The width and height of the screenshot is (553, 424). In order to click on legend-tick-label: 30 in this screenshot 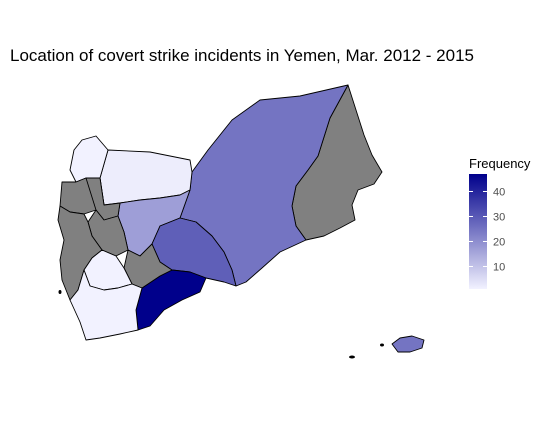, I will do `click(499, 218)`.